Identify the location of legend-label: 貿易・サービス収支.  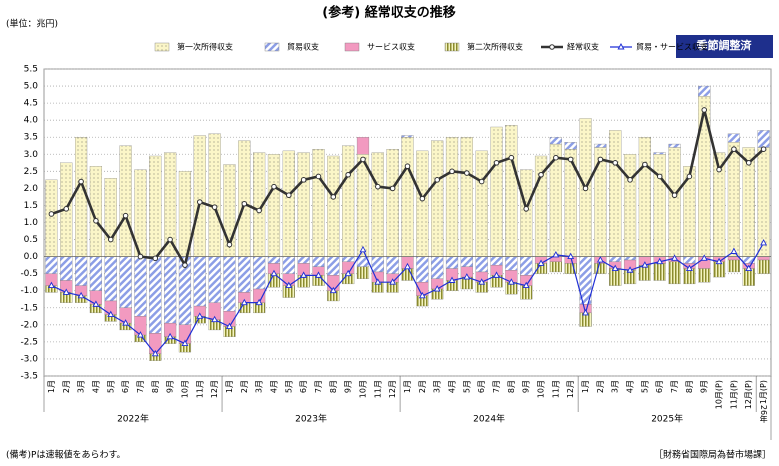
(672, 47).